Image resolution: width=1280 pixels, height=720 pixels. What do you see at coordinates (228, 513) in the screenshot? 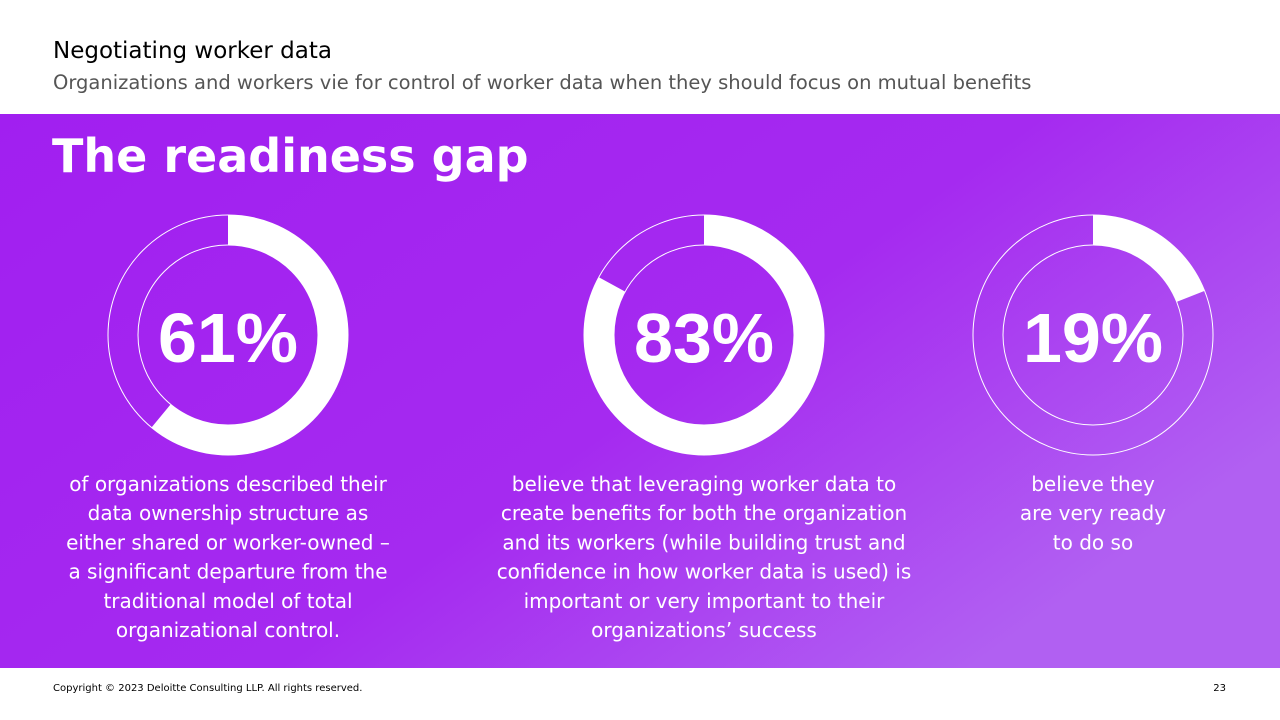
I see `stat-description: data ownership structure as` at bounding box center [228, 513].